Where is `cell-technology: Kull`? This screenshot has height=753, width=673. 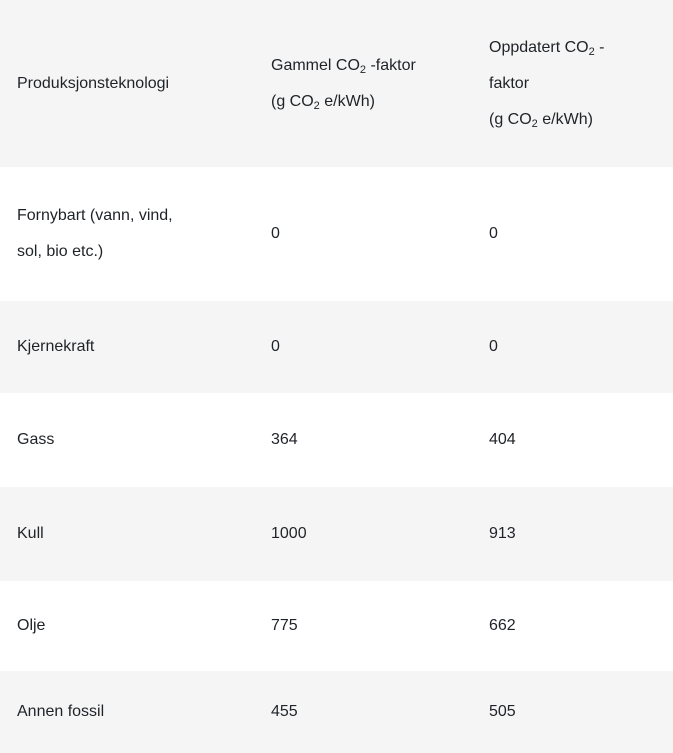
cell-technology: Kull is located at coordinates (30, 533).